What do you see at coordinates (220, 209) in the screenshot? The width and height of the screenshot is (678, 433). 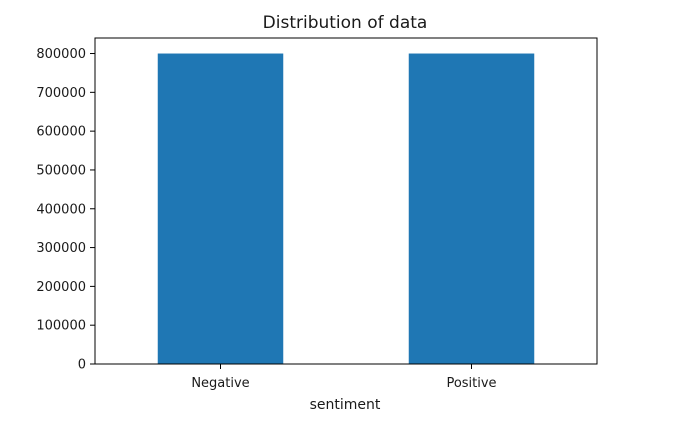 I see `bar-negative` at bounding box center [220, 209].